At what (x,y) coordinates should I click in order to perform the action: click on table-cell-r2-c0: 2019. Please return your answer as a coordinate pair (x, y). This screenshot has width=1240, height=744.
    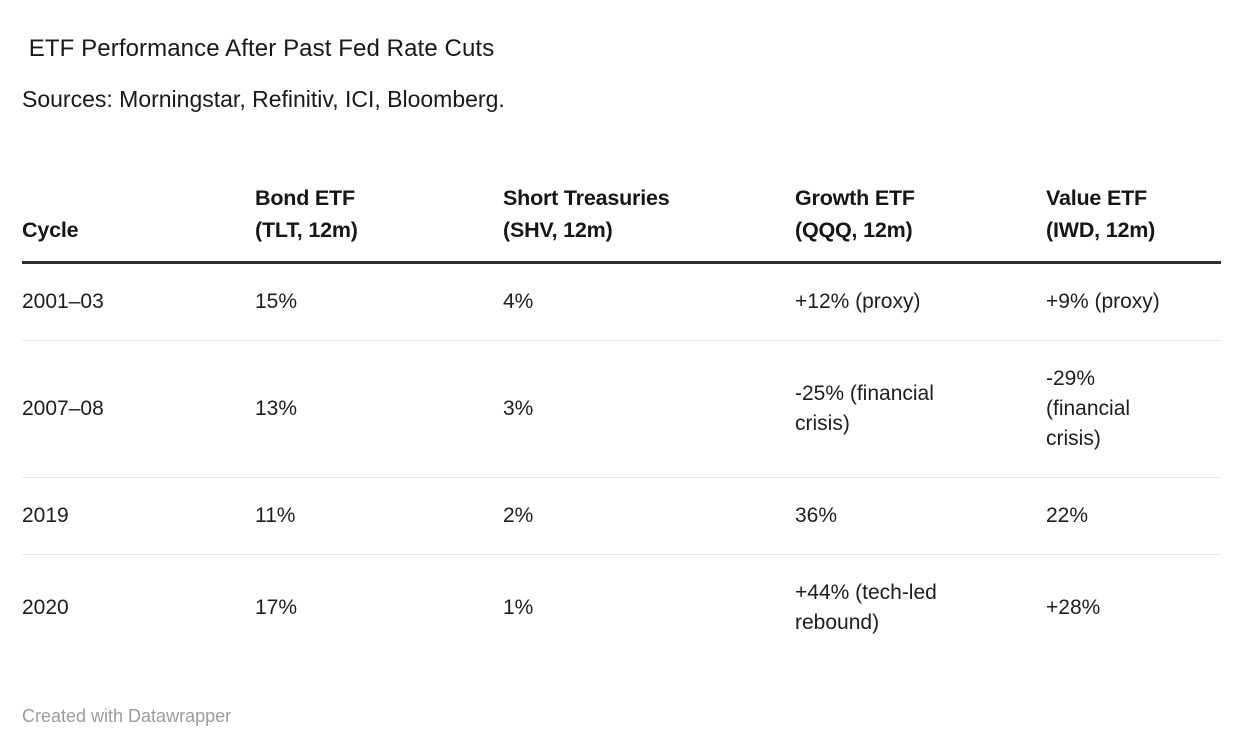
    Looking at the image, I should click on (138, 516).